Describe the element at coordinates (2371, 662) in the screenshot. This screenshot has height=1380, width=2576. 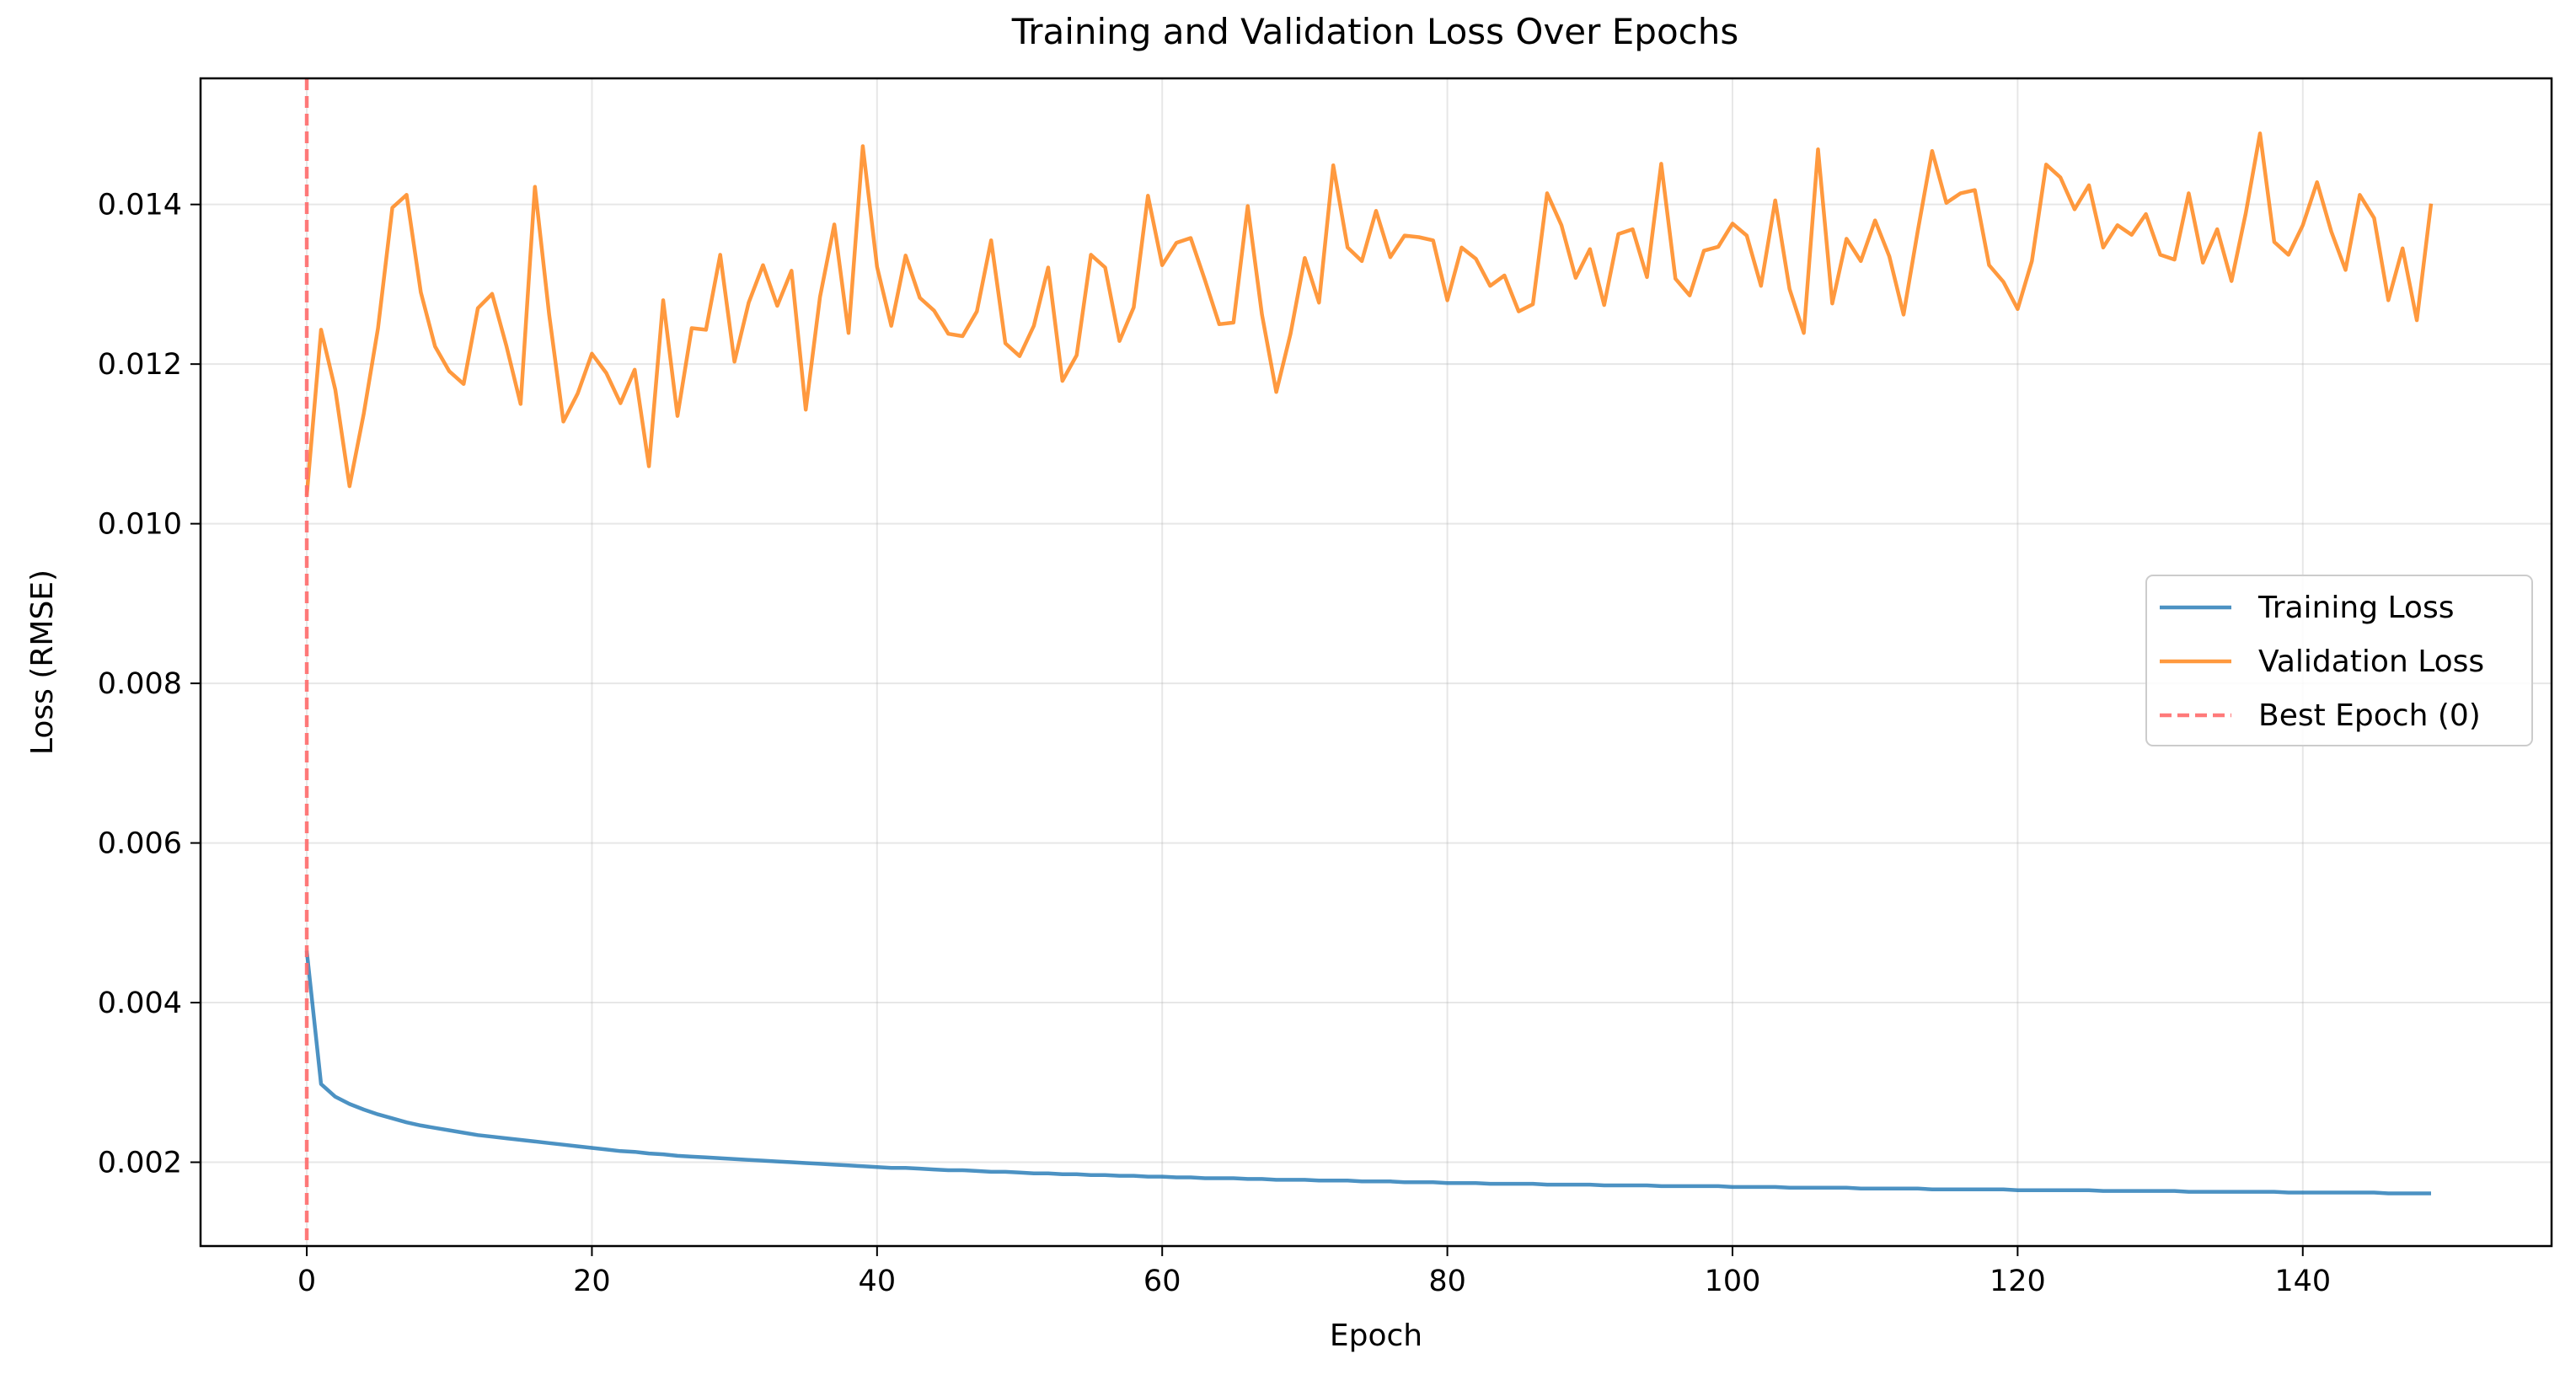
I see `legend-label-validation: Validation Loss` at that location.